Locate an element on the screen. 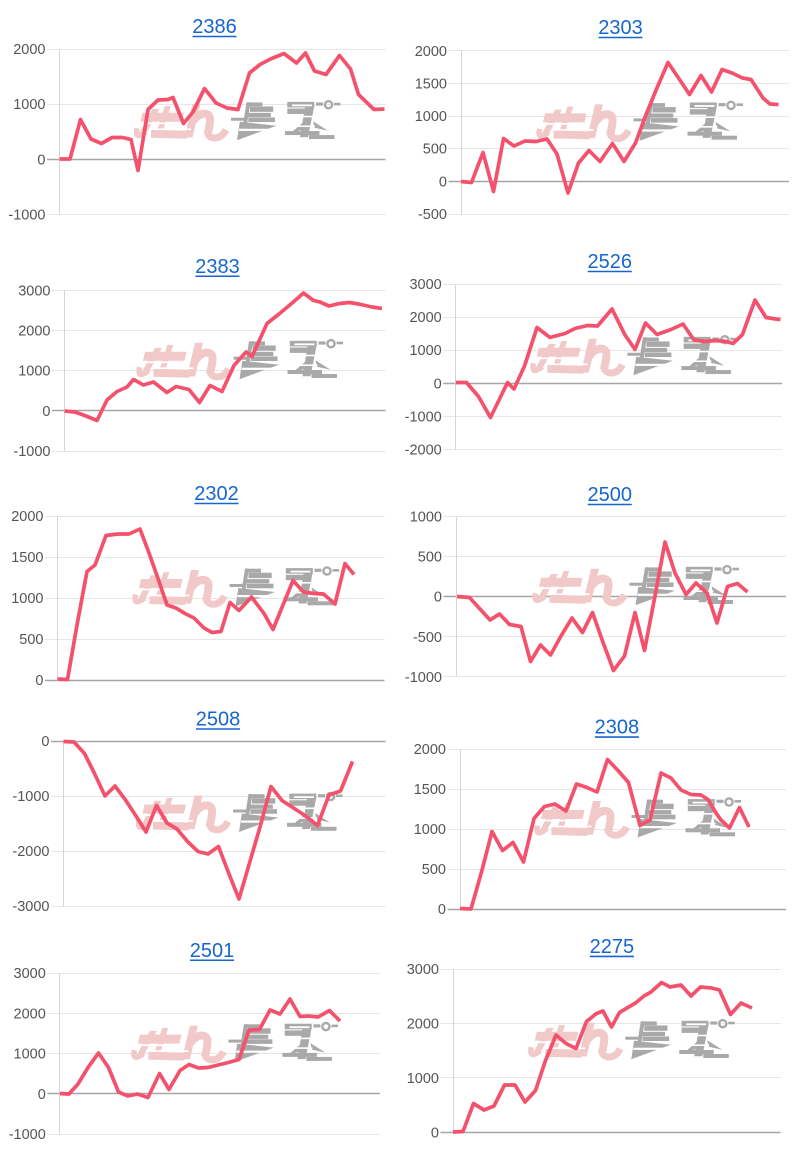  svg-text: 2383 is located at coordinates (217, 267).